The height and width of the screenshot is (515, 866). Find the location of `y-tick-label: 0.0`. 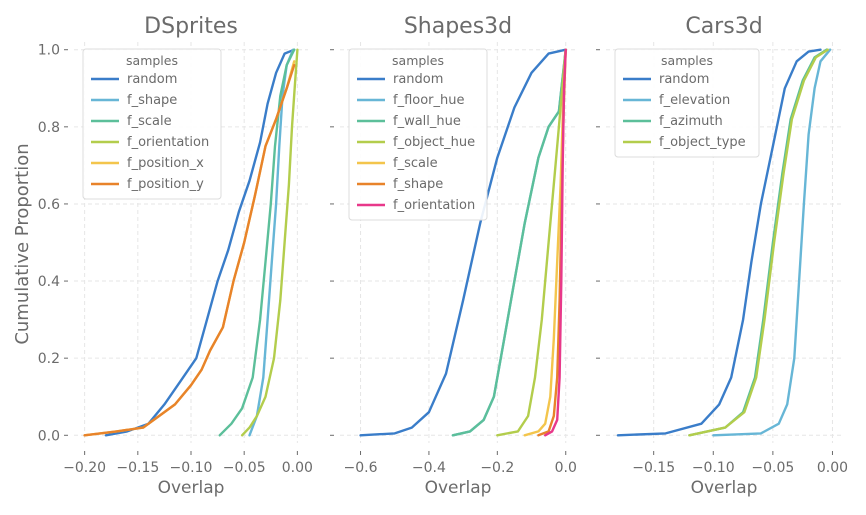

y-tick-label: 0.0 is located at coordinates (49, 436).